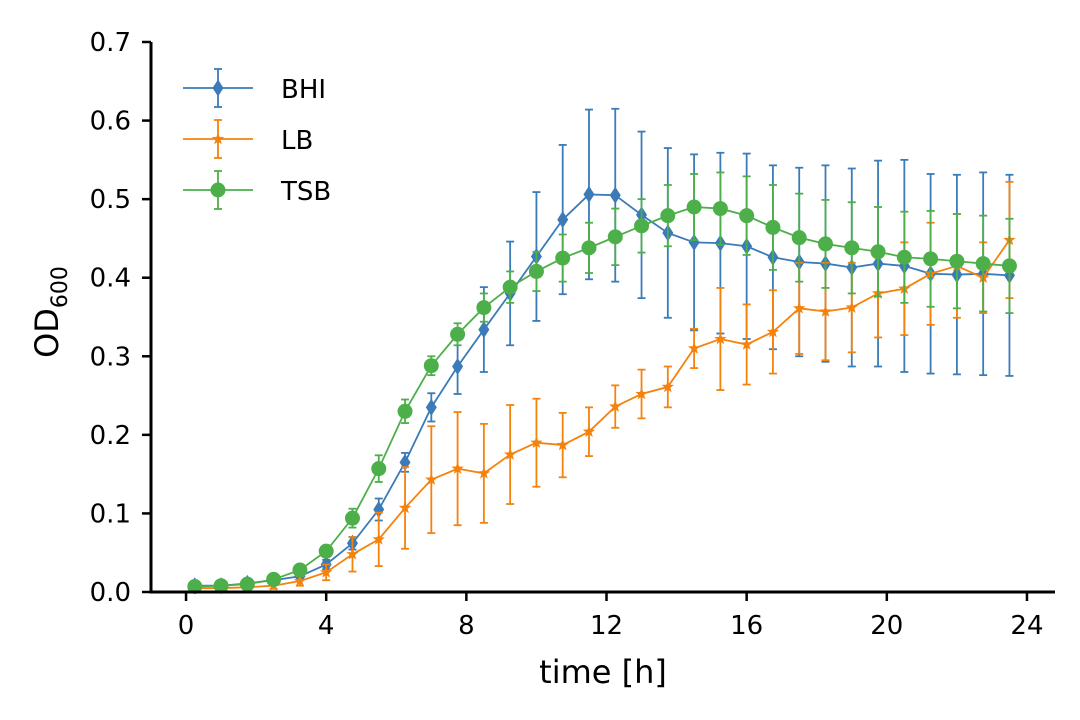  Describe the element at coordinates (47, 333) in the screenshot. I see `y-axis-title-main: OD` at that location.